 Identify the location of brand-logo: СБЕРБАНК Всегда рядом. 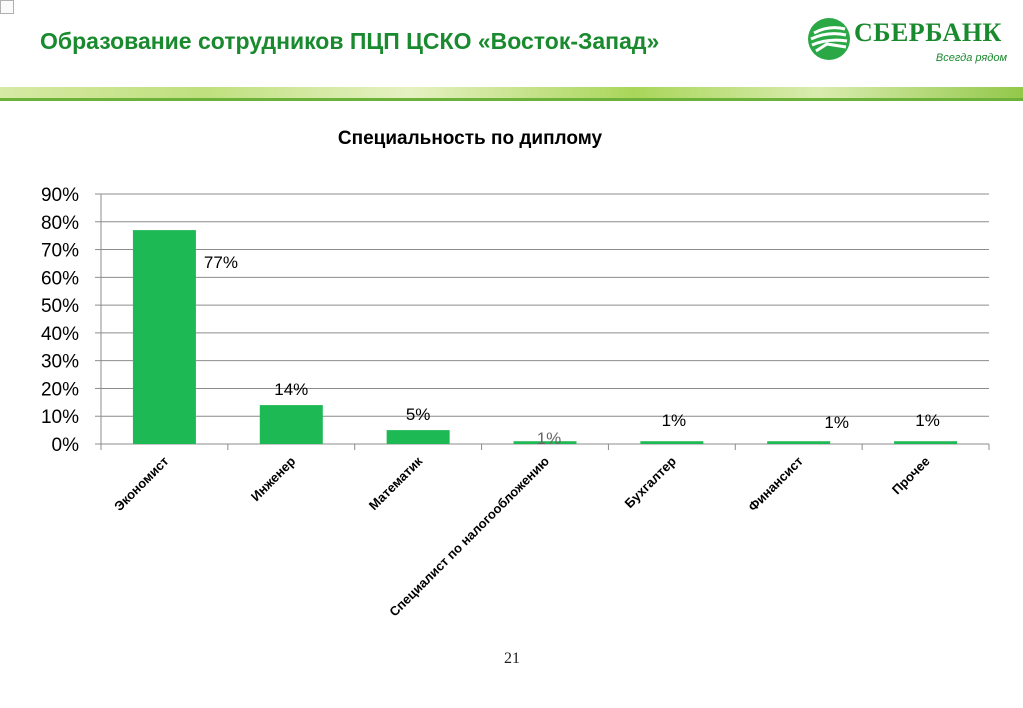
(908, 42).